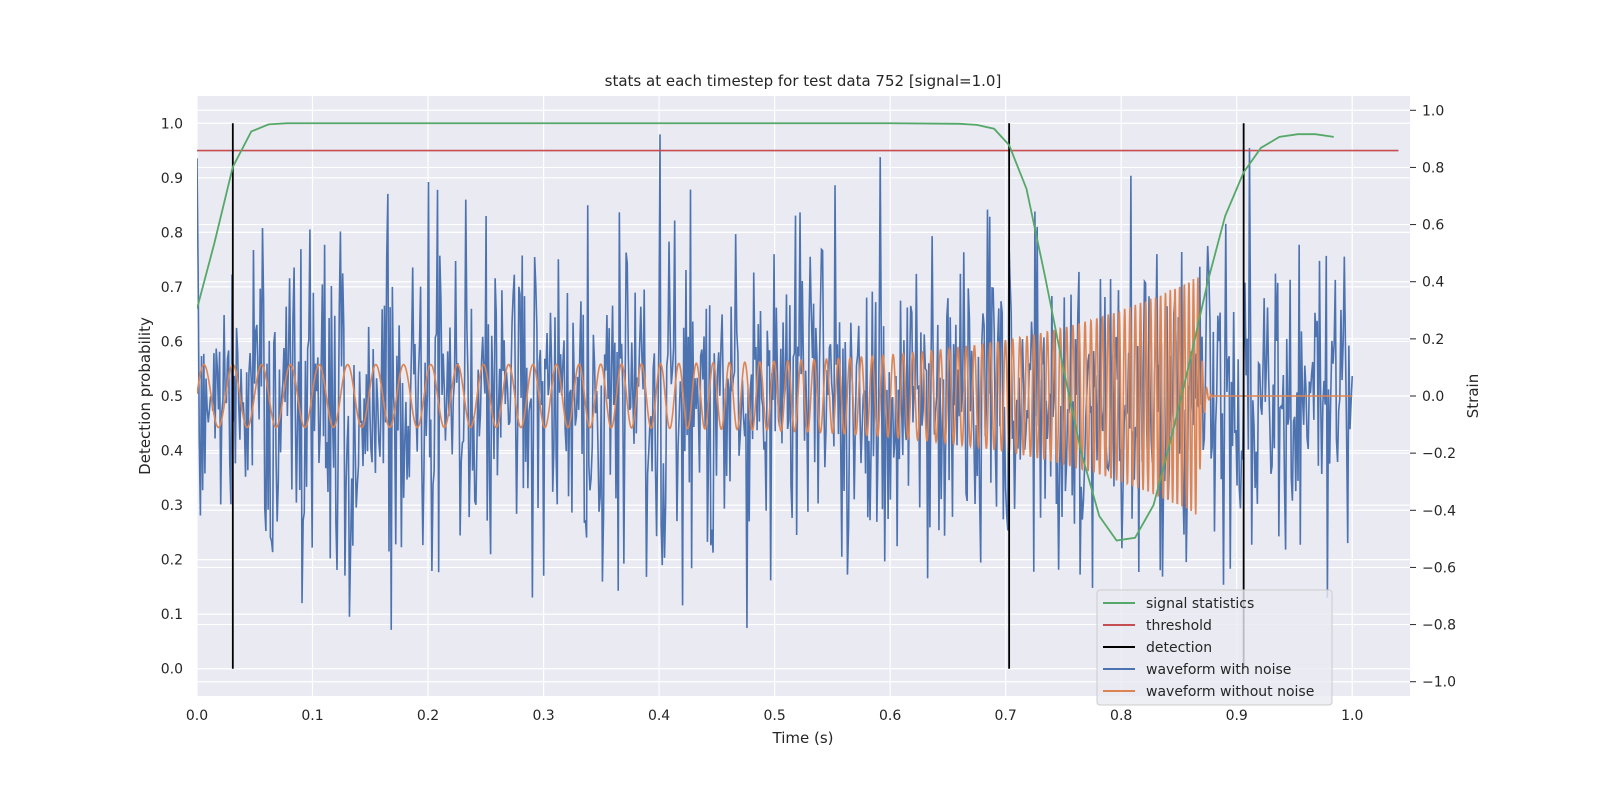 The width and height of the screenshot is (1600, 804). Describe the element at coordinates (172, 615) in the screenshot. I see `left-y-tick-label: 0.1` at that location.